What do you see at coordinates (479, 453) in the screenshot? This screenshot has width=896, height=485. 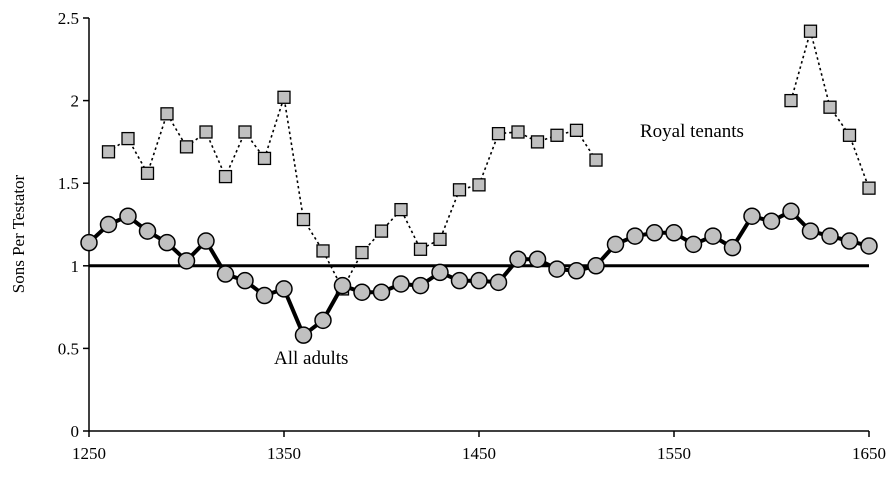 I see `x-tick-label: 1450` at bounding box center [479, 453].